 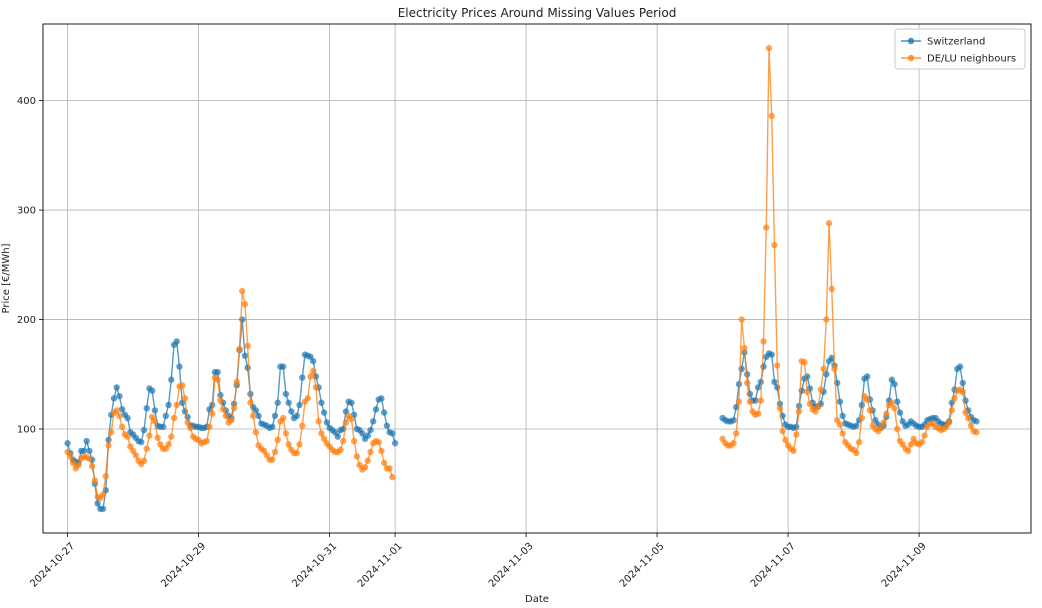 What do you see at coordinates (971, 59) in the screenshot?
I see `legend-label: DE/LU neighbours` at bounding box center [971, 59].